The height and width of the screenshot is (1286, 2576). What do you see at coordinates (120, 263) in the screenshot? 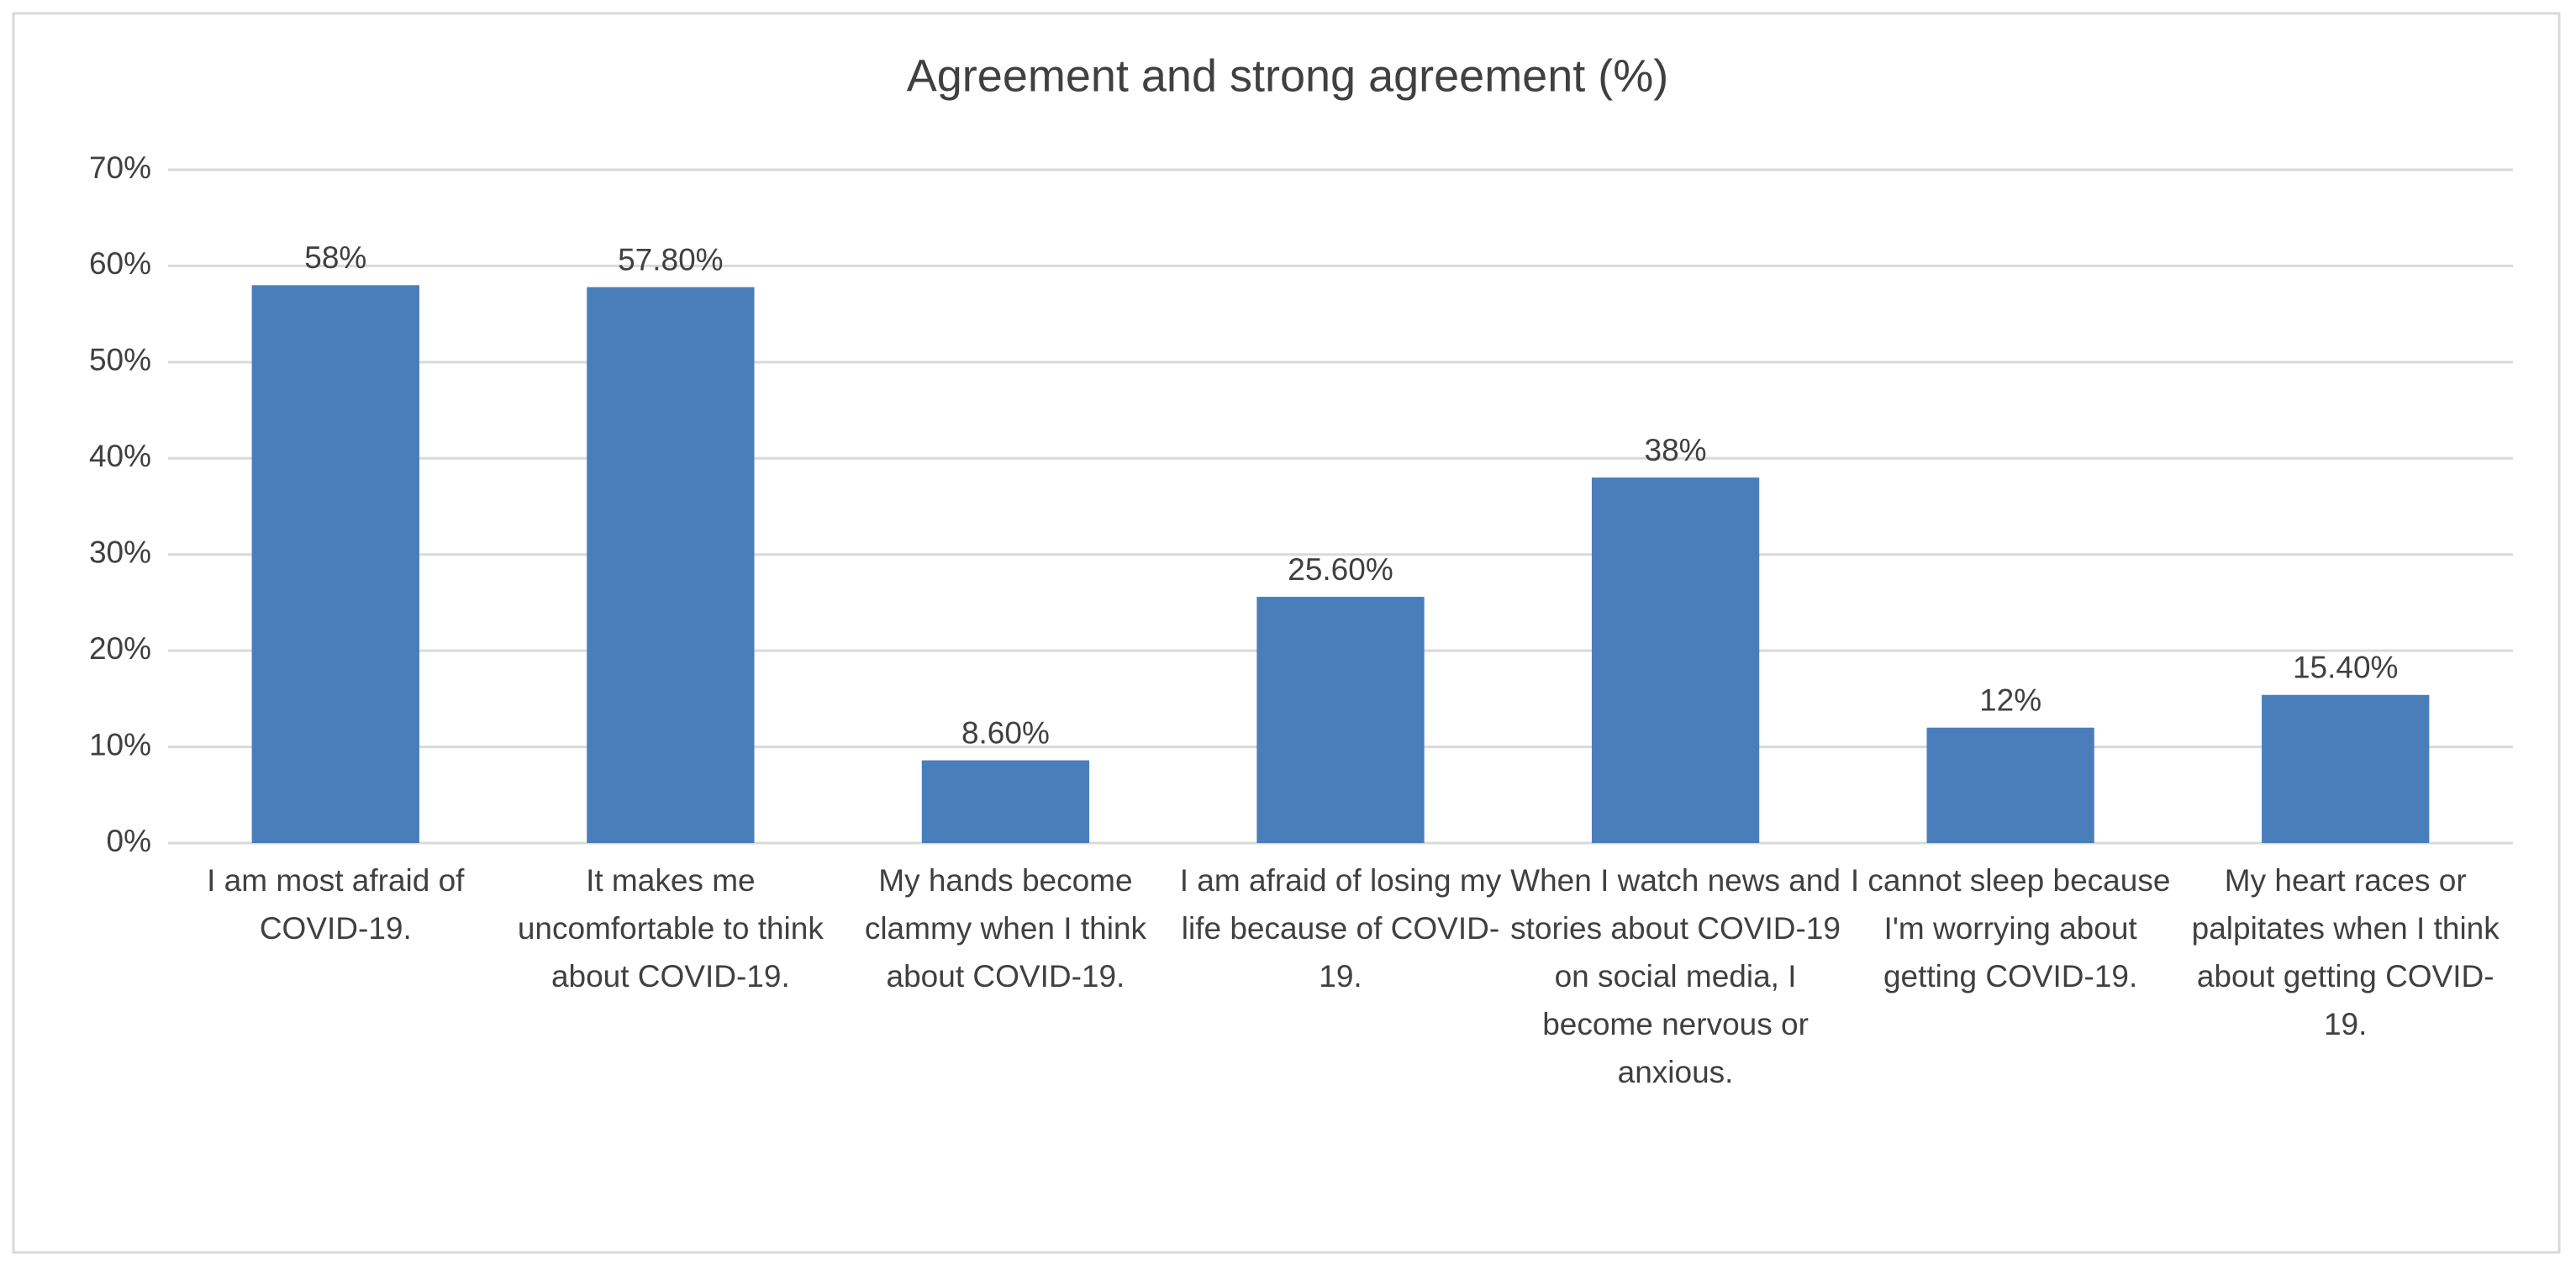
I see `y-tick-label: 60%` at bounding box center [120, 263].